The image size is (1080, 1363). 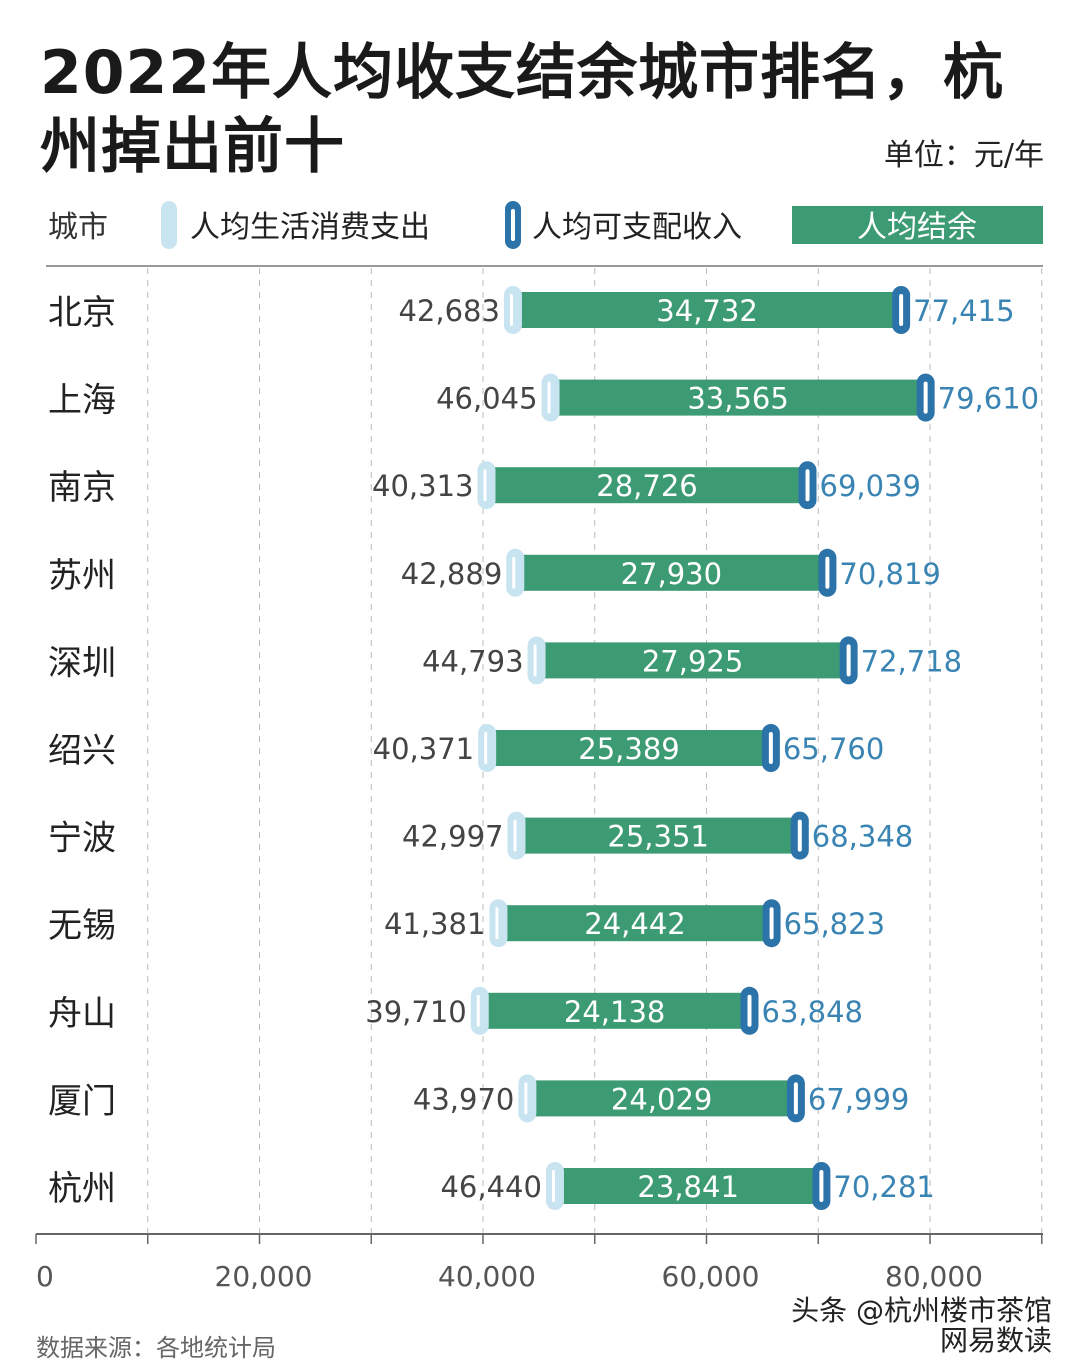 What do you see at coordinates (463, 1099) in the screenshot?
I see `expenditure-value: 43,970` at bounding box center [463, 1099].